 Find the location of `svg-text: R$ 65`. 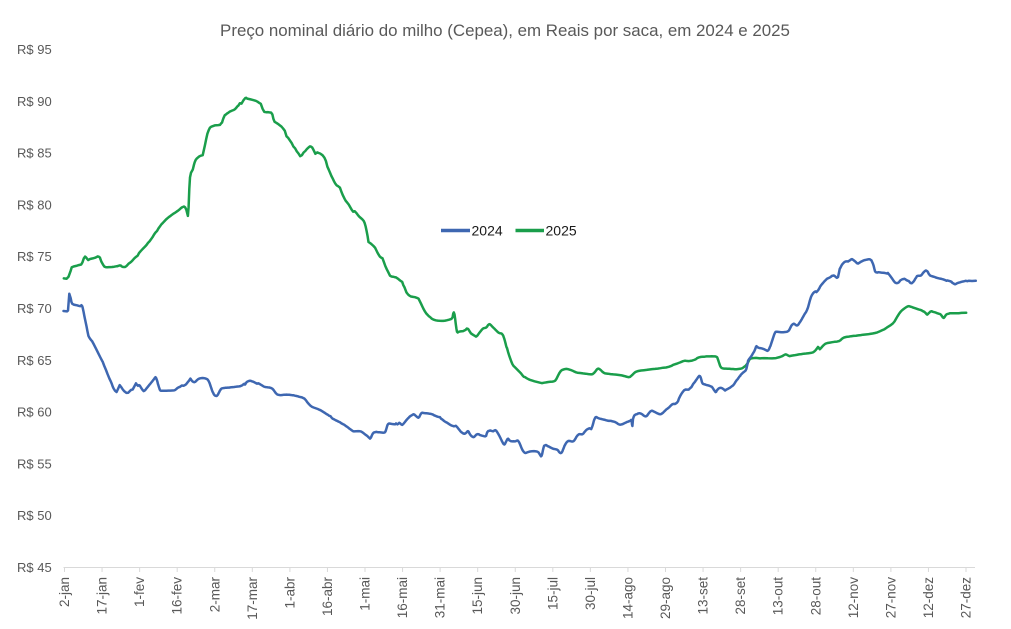

svg-text: R$ 65 is located at coordinates (34, 360).